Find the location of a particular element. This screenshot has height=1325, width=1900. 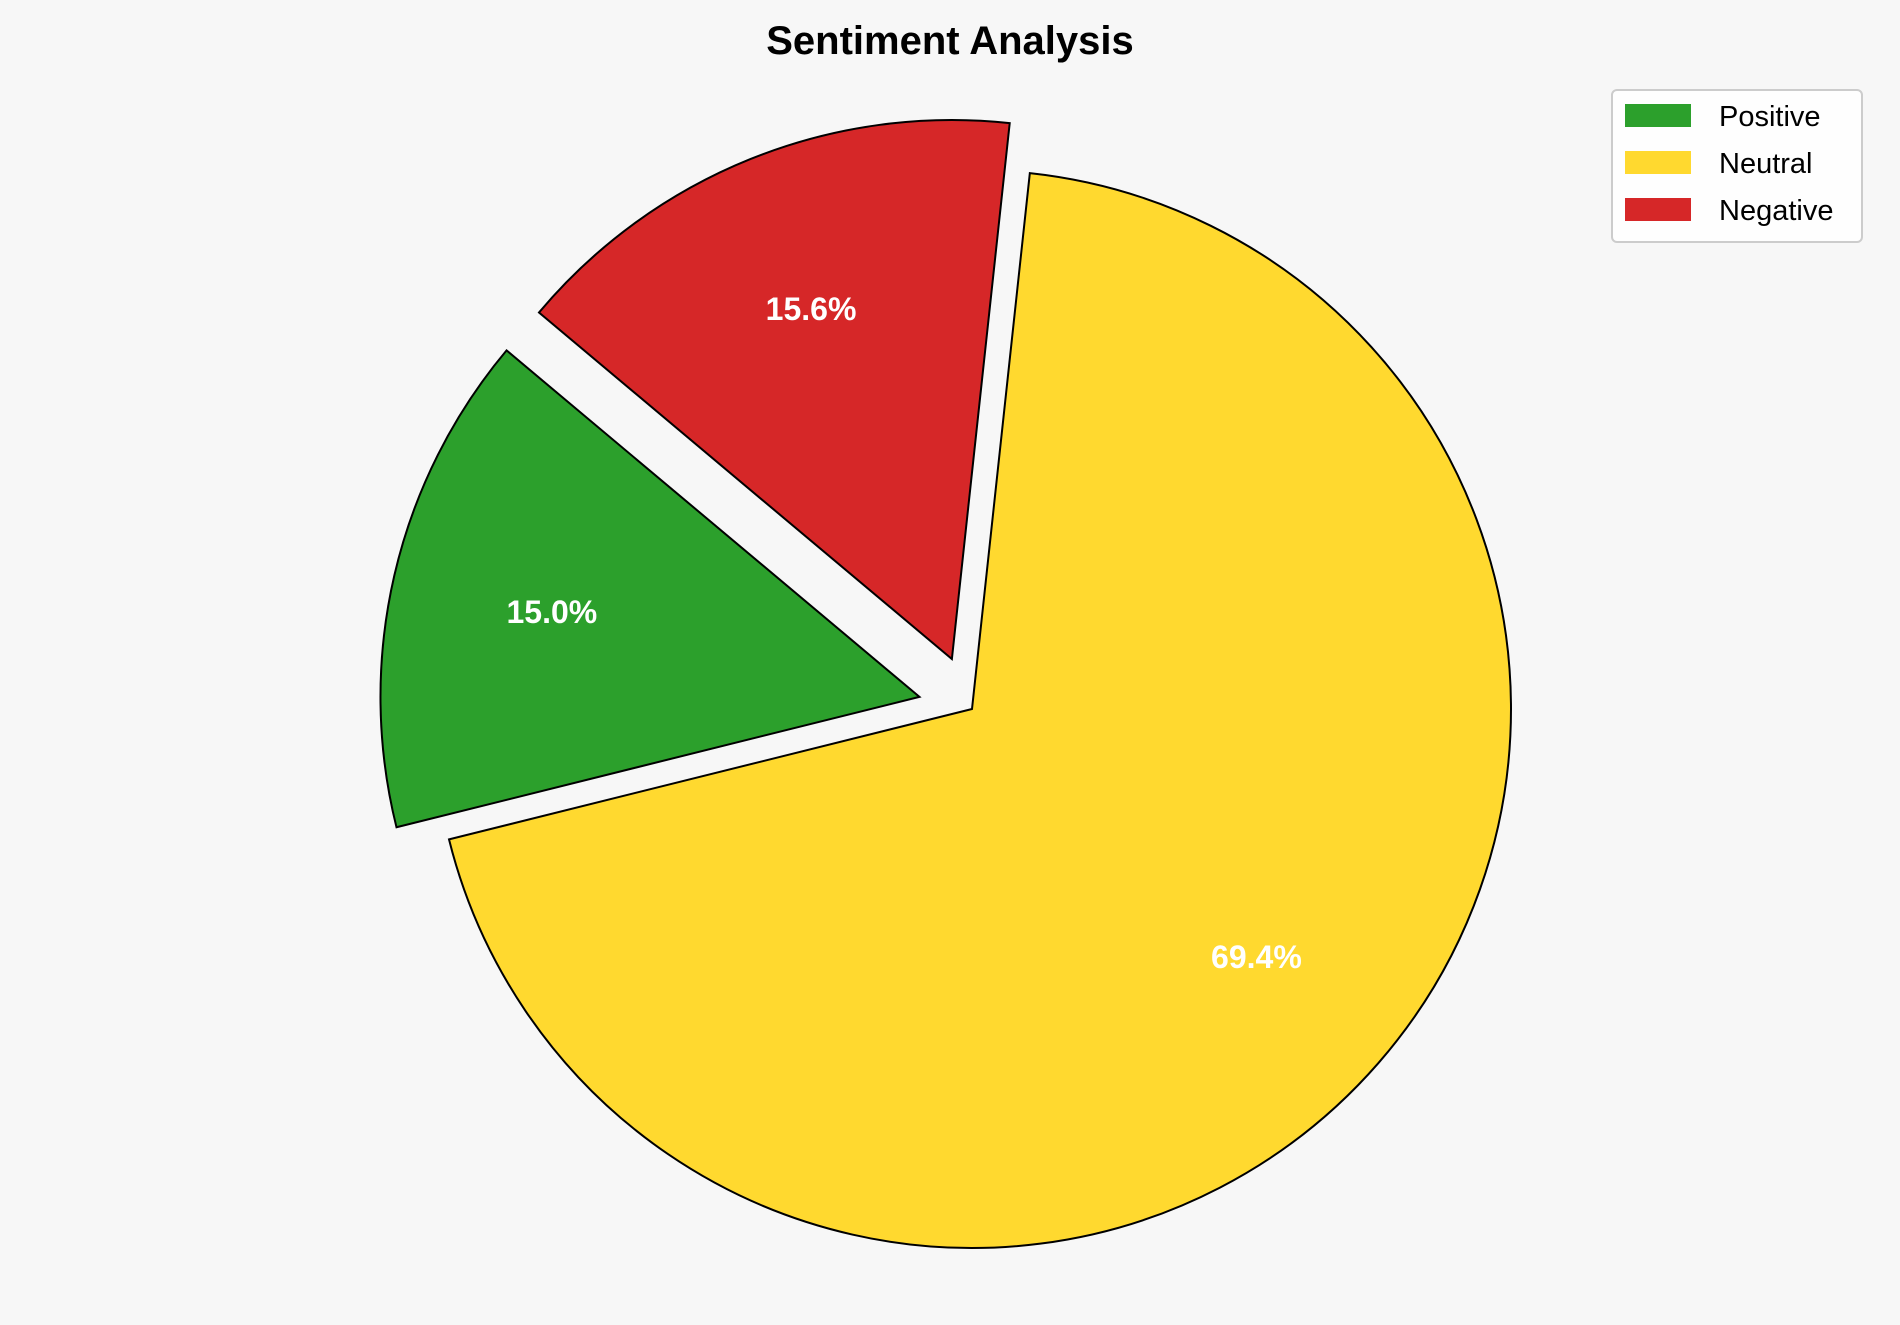

legend-swatch-neutral is located at coordinates (1658, 162).